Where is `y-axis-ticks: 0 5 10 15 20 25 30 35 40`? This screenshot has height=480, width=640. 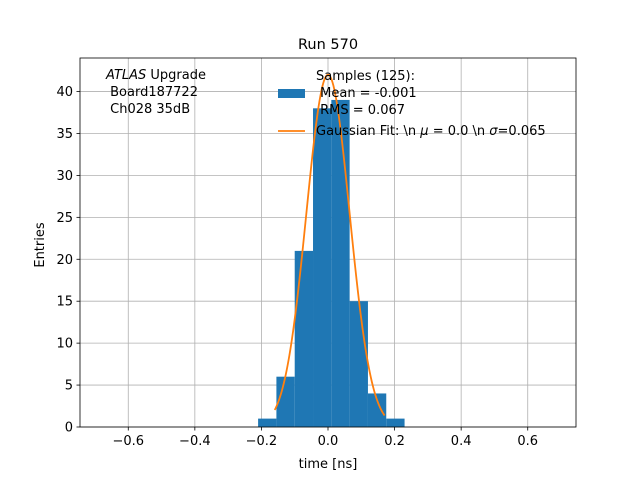
y-axis-ticks: 0 5 10 15 20 25 30 35 40 is located at coordinates (68, 260).